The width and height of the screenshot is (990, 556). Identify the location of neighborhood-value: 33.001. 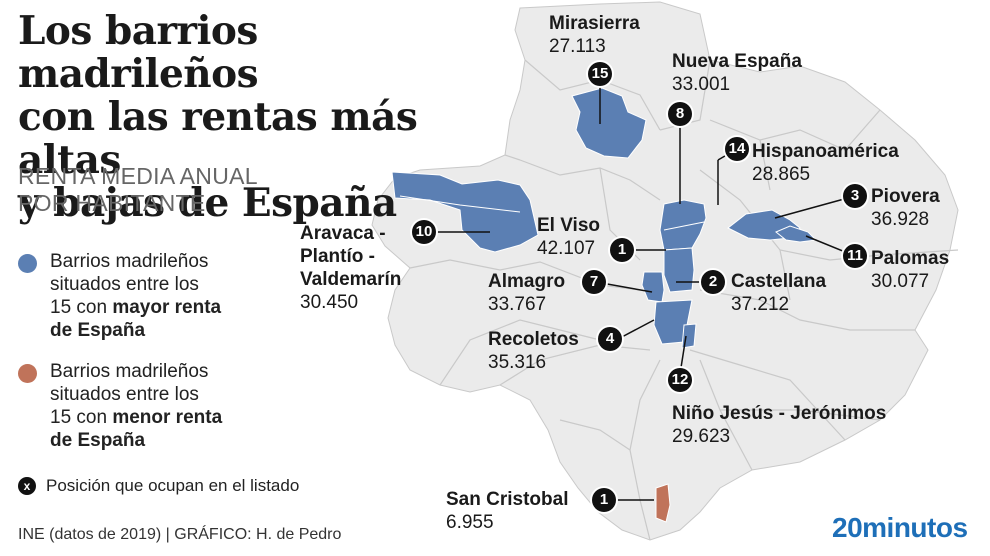
(701, 84).